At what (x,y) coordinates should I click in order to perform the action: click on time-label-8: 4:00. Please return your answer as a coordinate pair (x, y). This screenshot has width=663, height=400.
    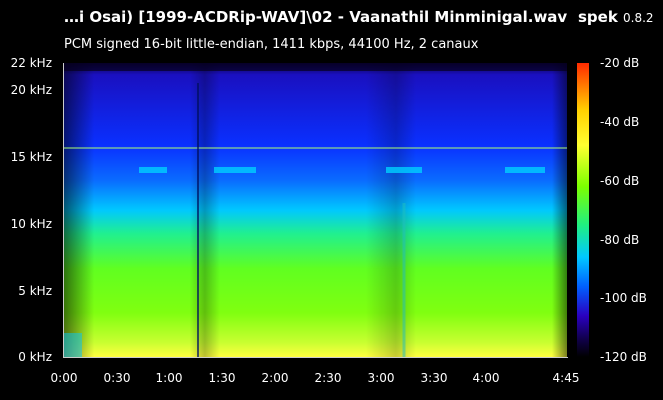
    Looking at the image, I should click on (486, 378).